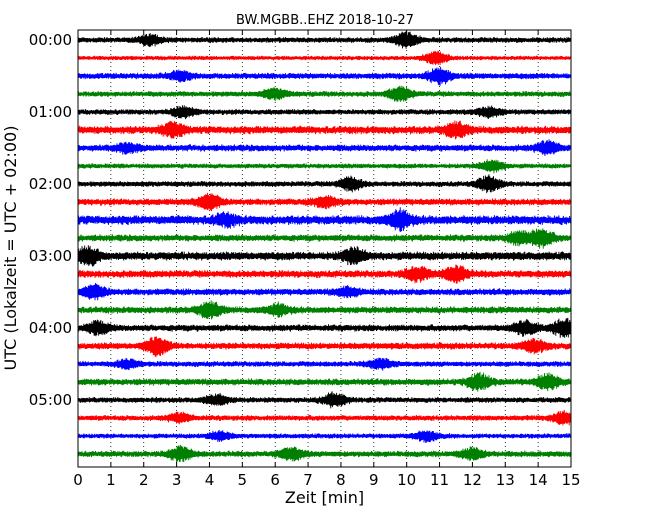 The height and width of the screenshot is (525, 650). I want to click on x-tick-label-2: 2, so click(144, 480).